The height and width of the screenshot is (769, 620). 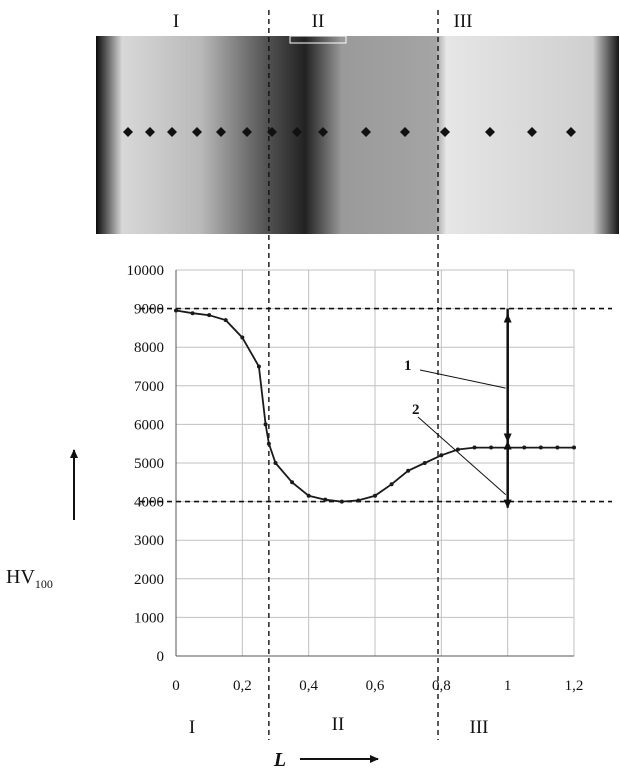 I want to click on y-tick-label: 10000, so click(x=146, y=271).